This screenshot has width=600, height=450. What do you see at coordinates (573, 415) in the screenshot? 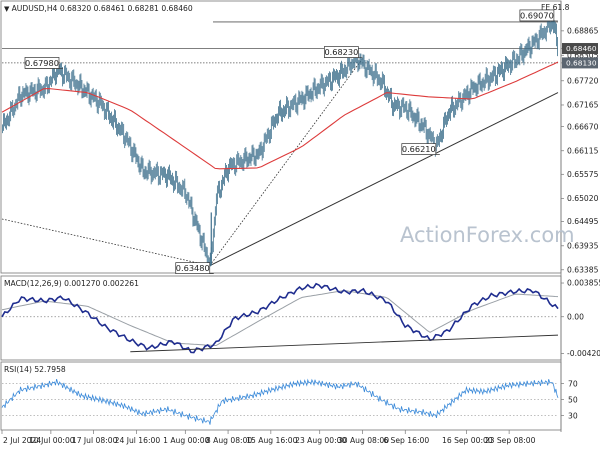
I see `rsi-tick-label: 30` at bounding box center [573, 415].